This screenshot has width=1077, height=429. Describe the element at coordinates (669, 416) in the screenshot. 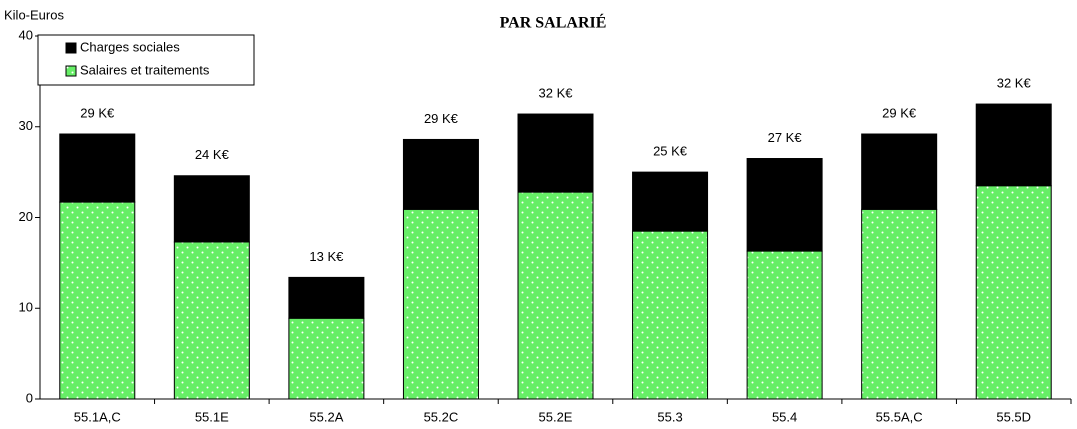

I see `x-tick-label: 55.3` at that location.